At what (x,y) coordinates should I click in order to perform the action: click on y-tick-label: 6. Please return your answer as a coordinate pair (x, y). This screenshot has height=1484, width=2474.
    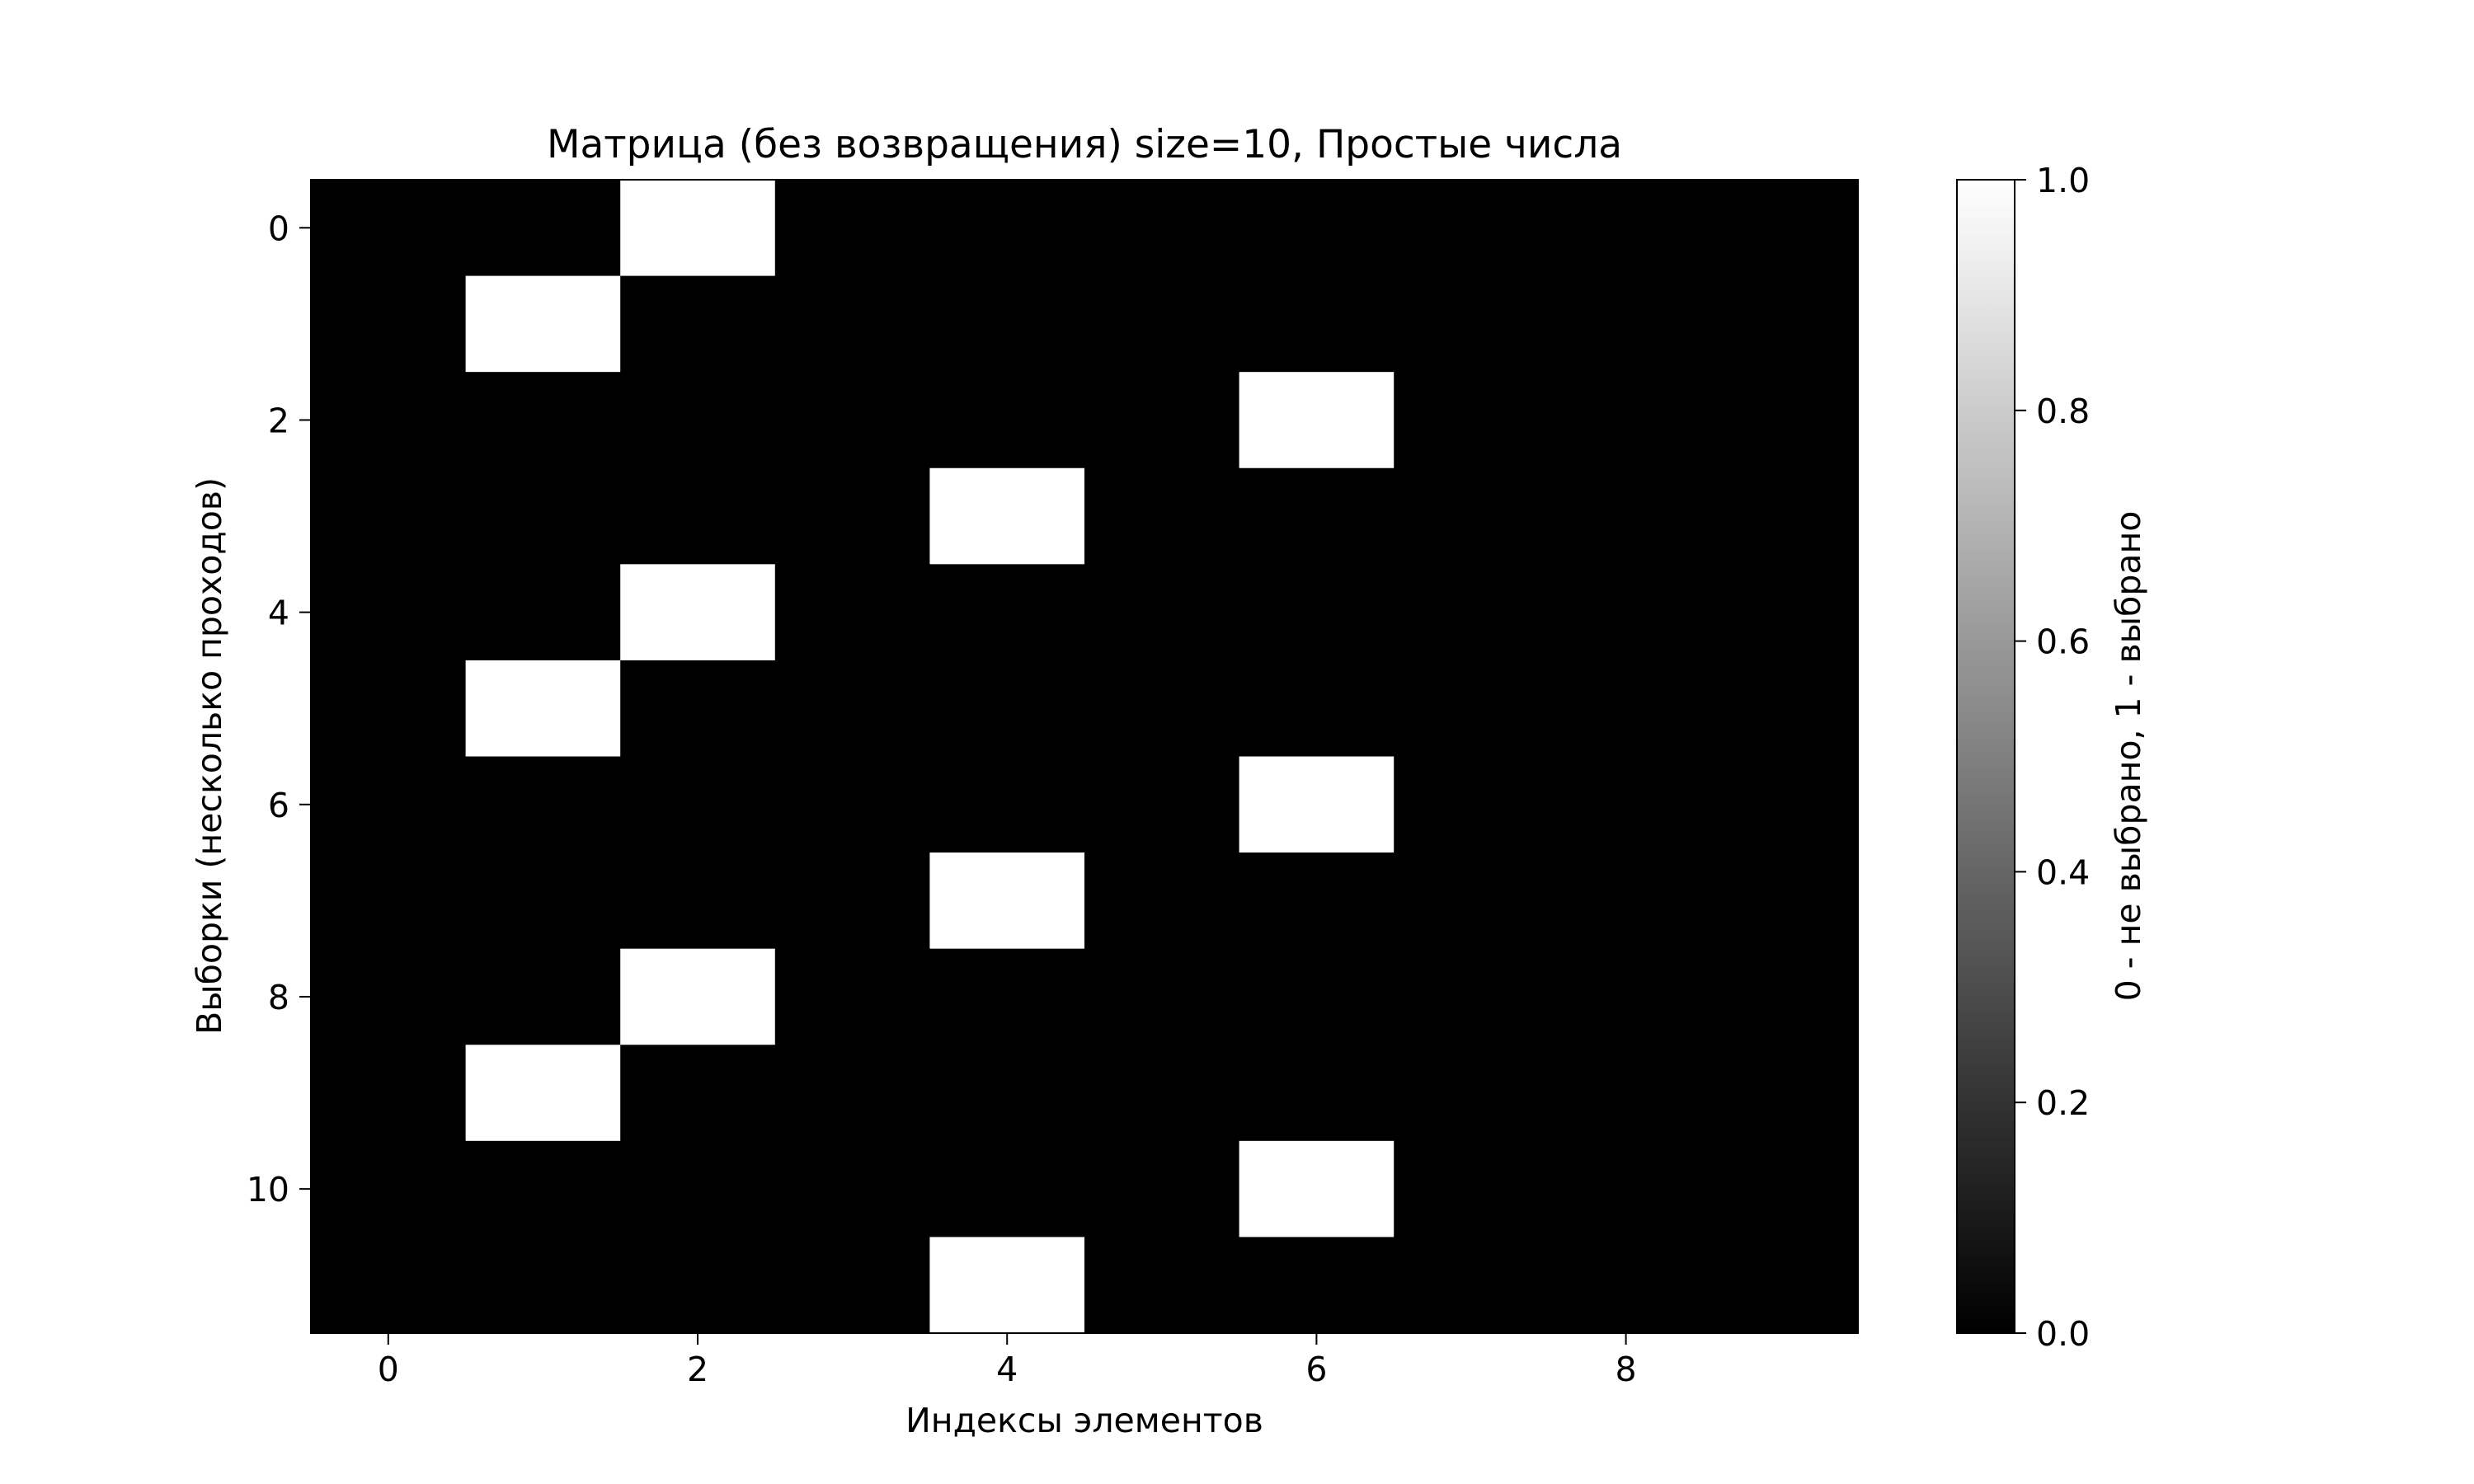
    Looking at the image, I should click on (278, 805).